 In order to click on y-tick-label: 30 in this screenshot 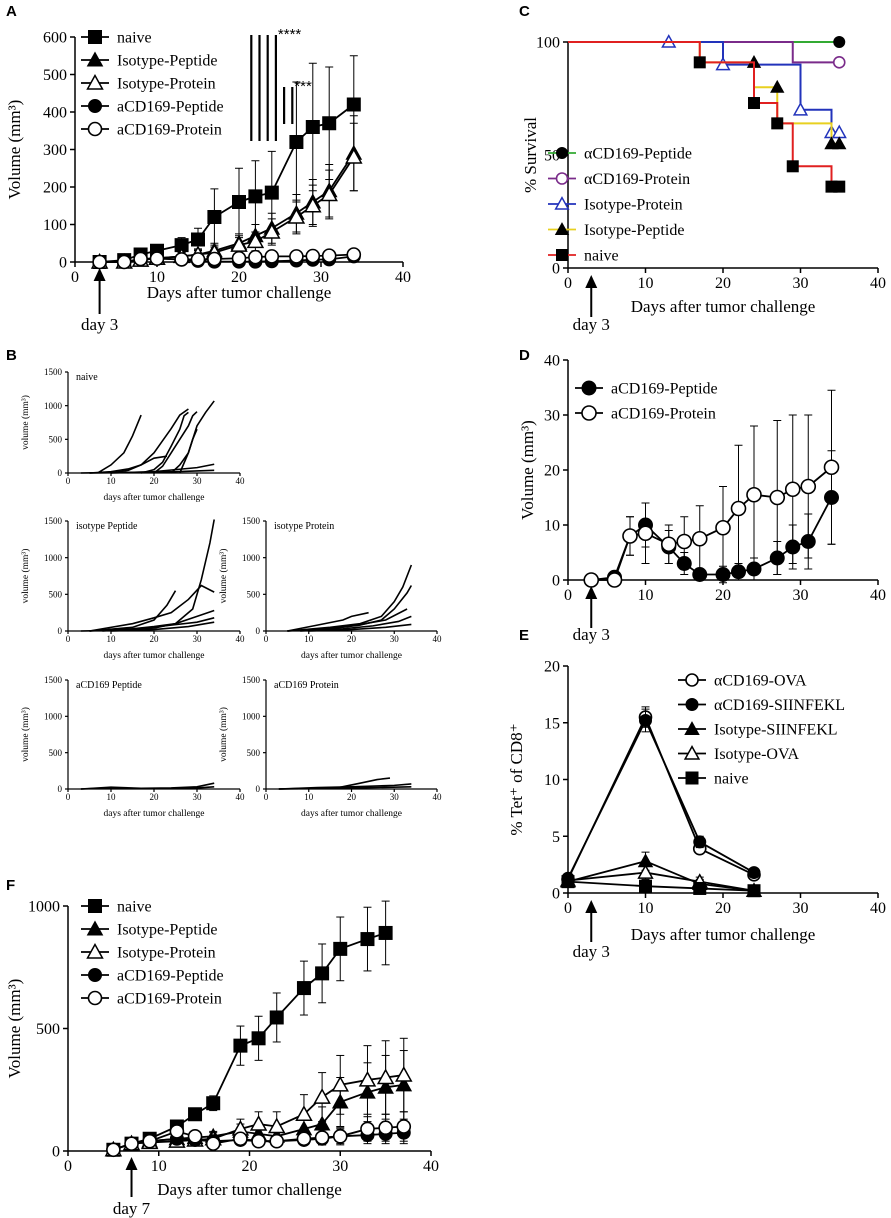, I will do `click(552, 416)`.